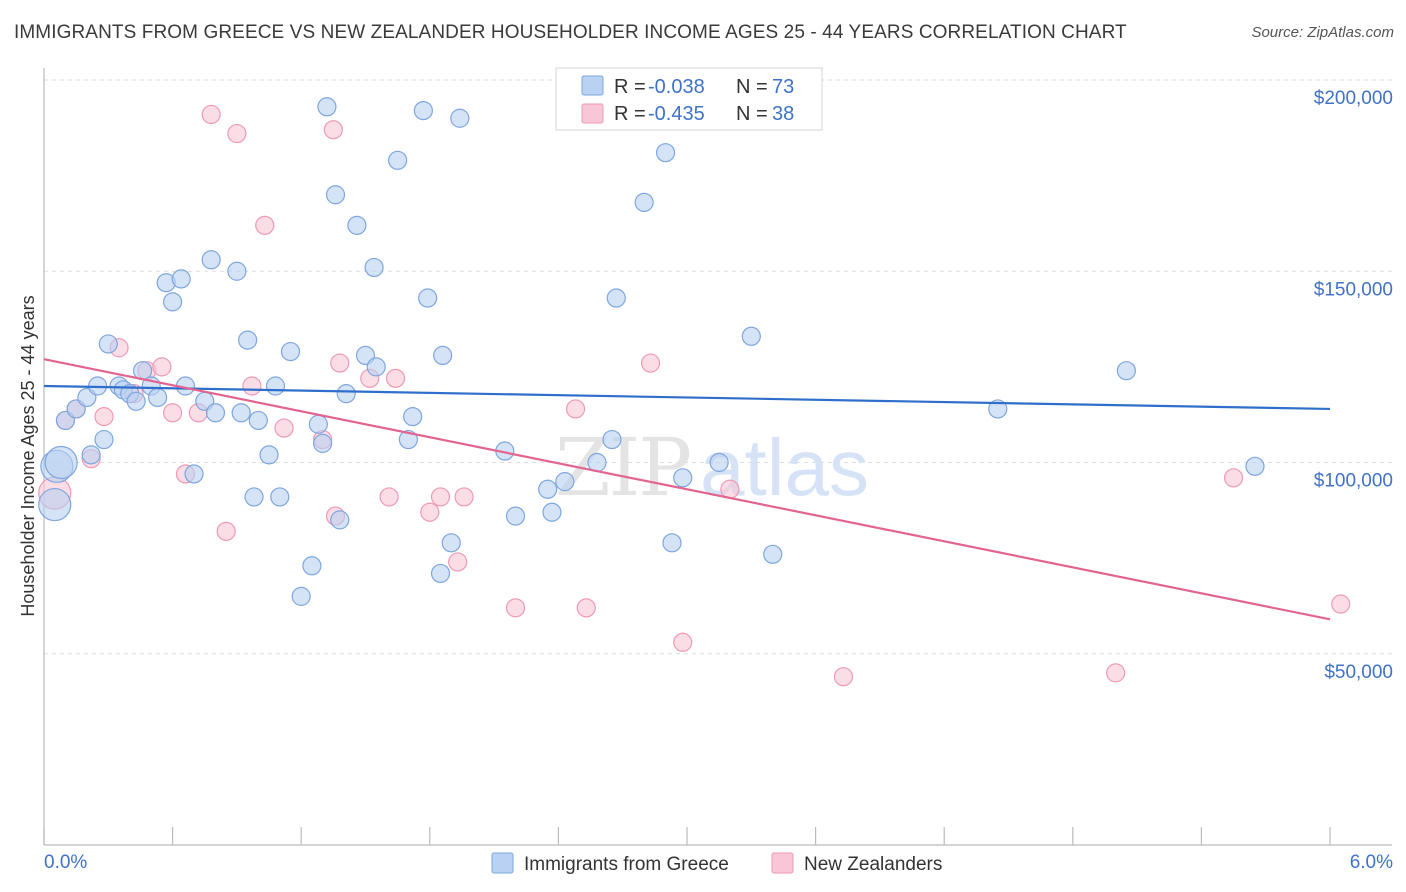  Describe the element at coordinates (1353, 98) in the screenshot. I see `y-tick-label-3: $200,000` at that location.